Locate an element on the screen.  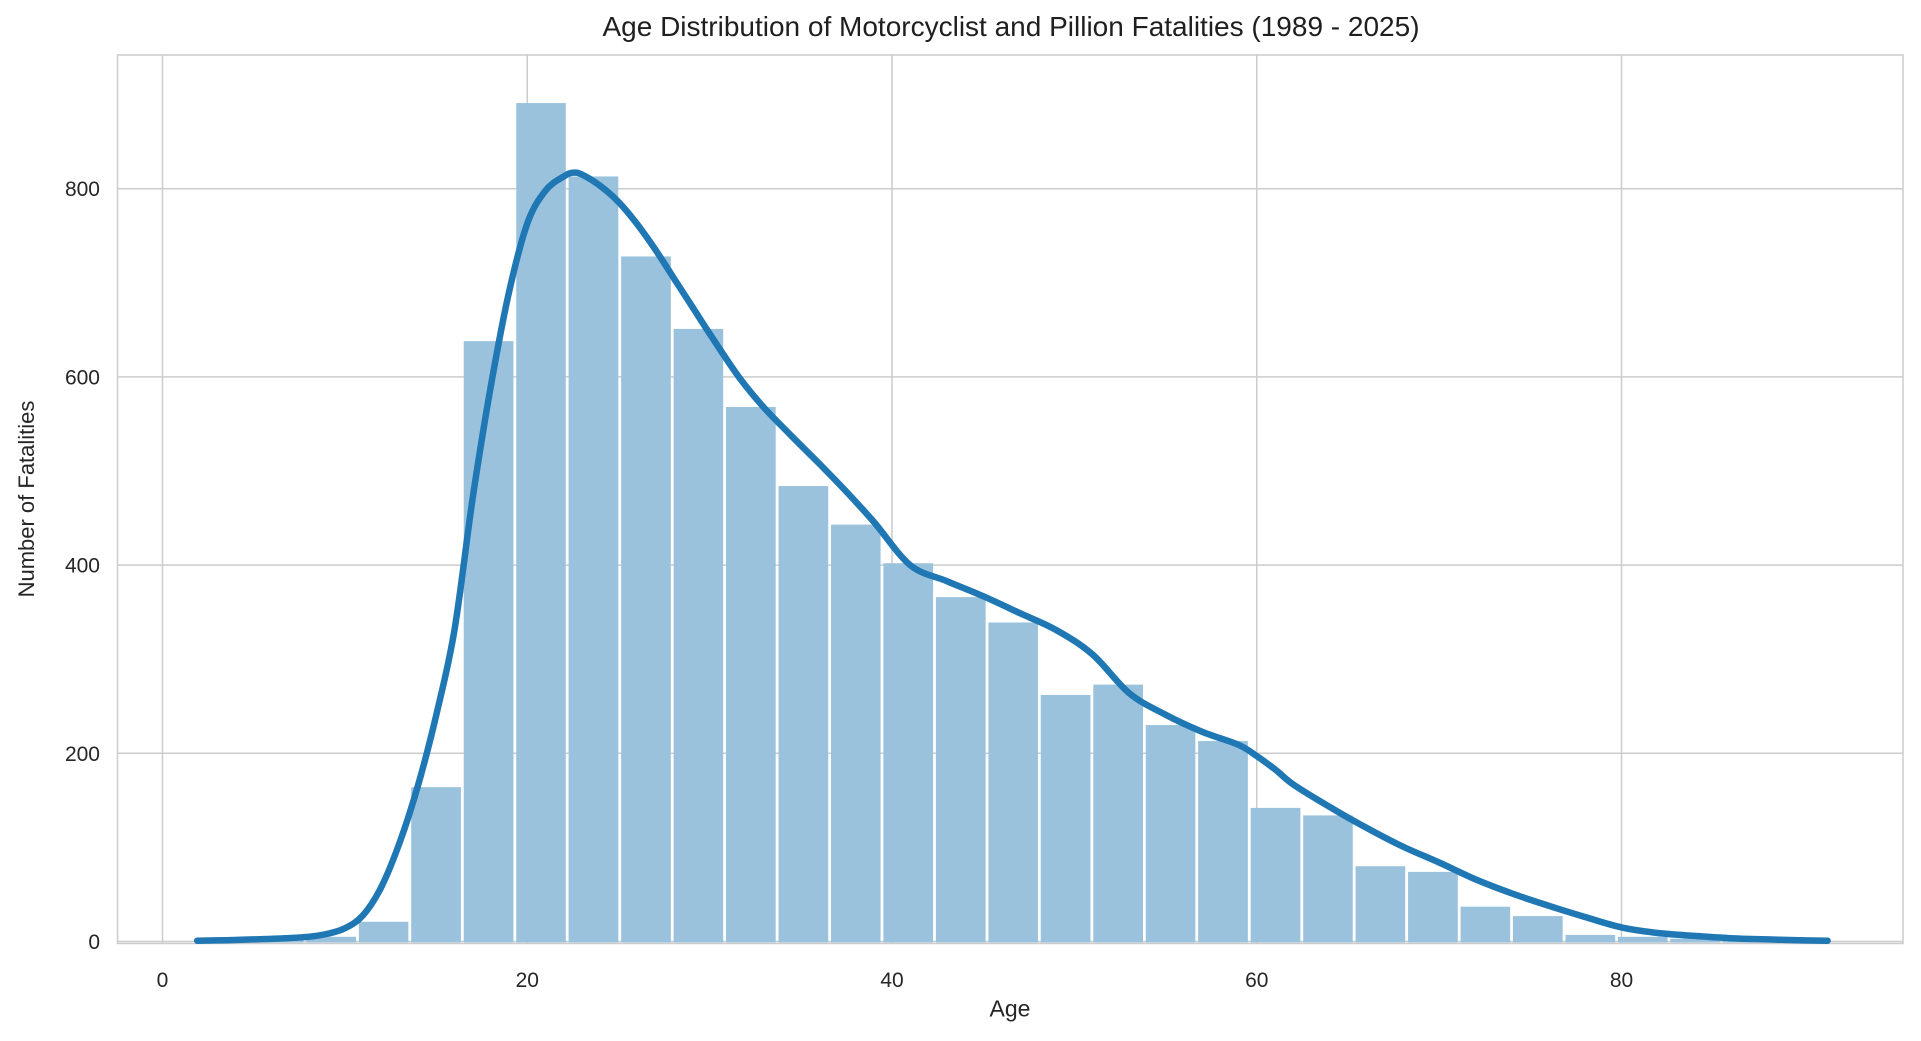
y-tick-label: 800 is located at coordinates (82, 189).